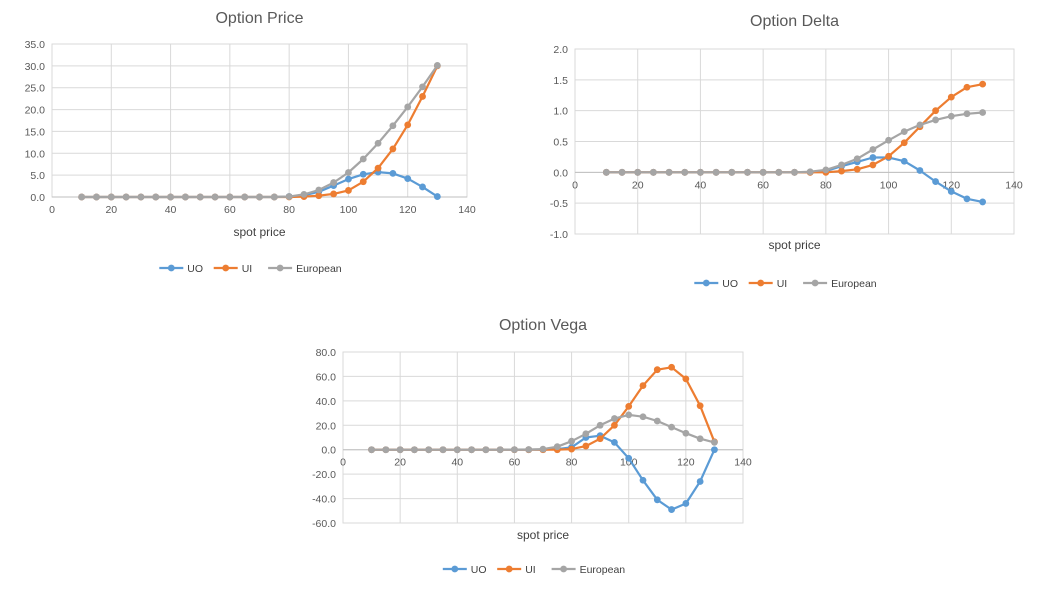 Image resolution: width=1053 pixels, height=592 pixels. What do you see at coordinates (560, 112) in the screenshot?
I see `y-tick-label: 1.0` at bounding box center [560, 112].